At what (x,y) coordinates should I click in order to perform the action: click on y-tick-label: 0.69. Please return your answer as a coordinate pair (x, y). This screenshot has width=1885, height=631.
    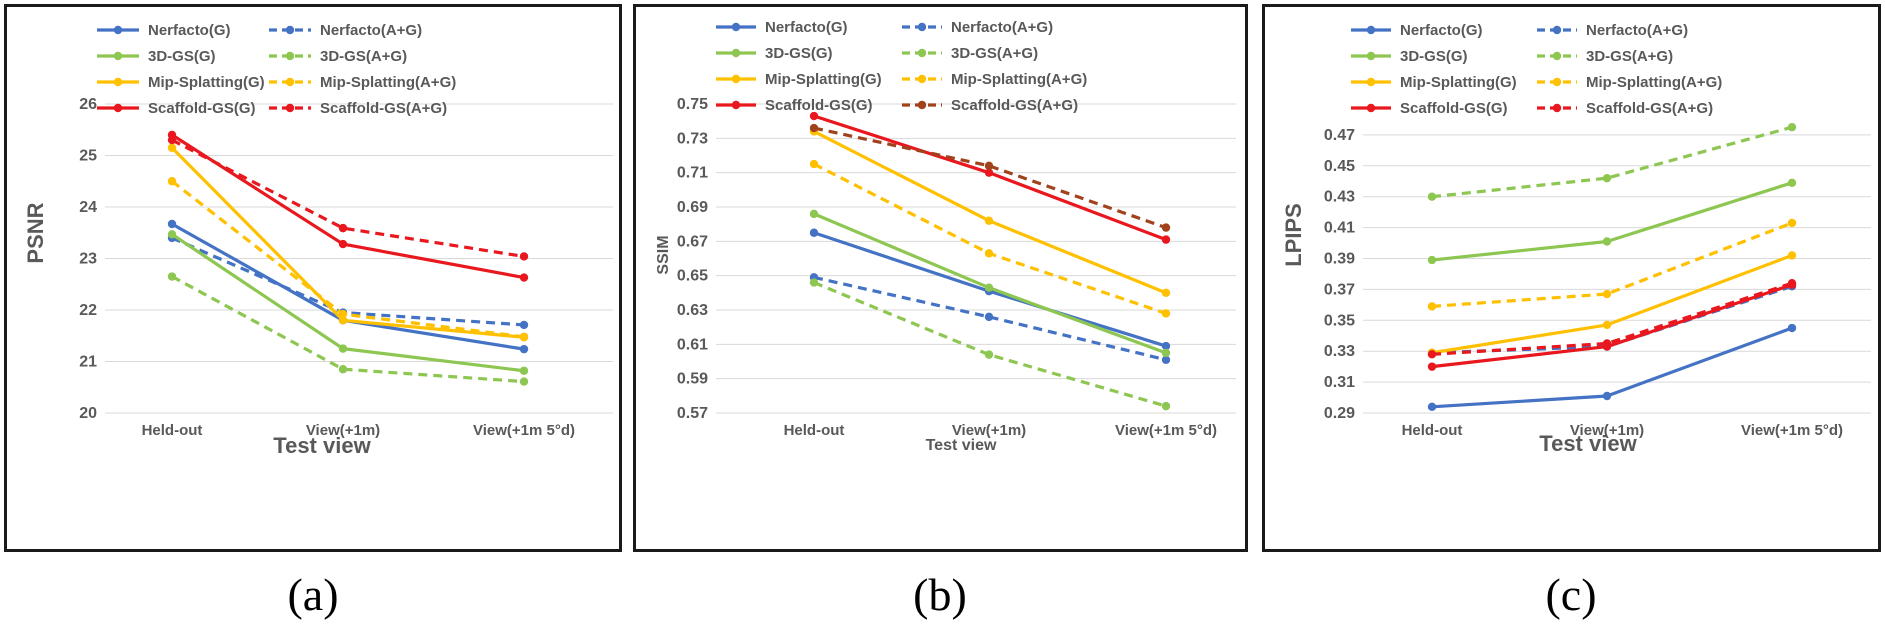
    Looking at the image, I should click on (692, 207).